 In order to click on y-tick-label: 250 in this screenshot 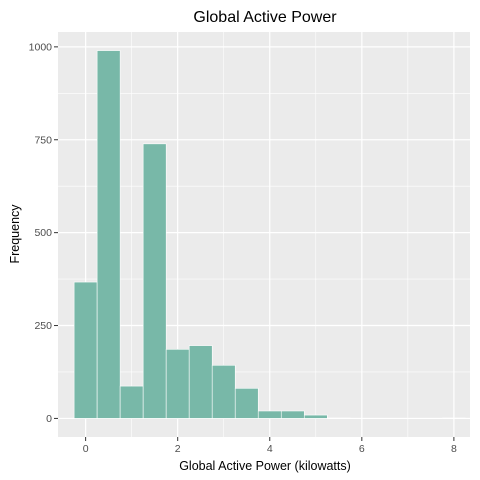, I will do `click(43, 326)`.